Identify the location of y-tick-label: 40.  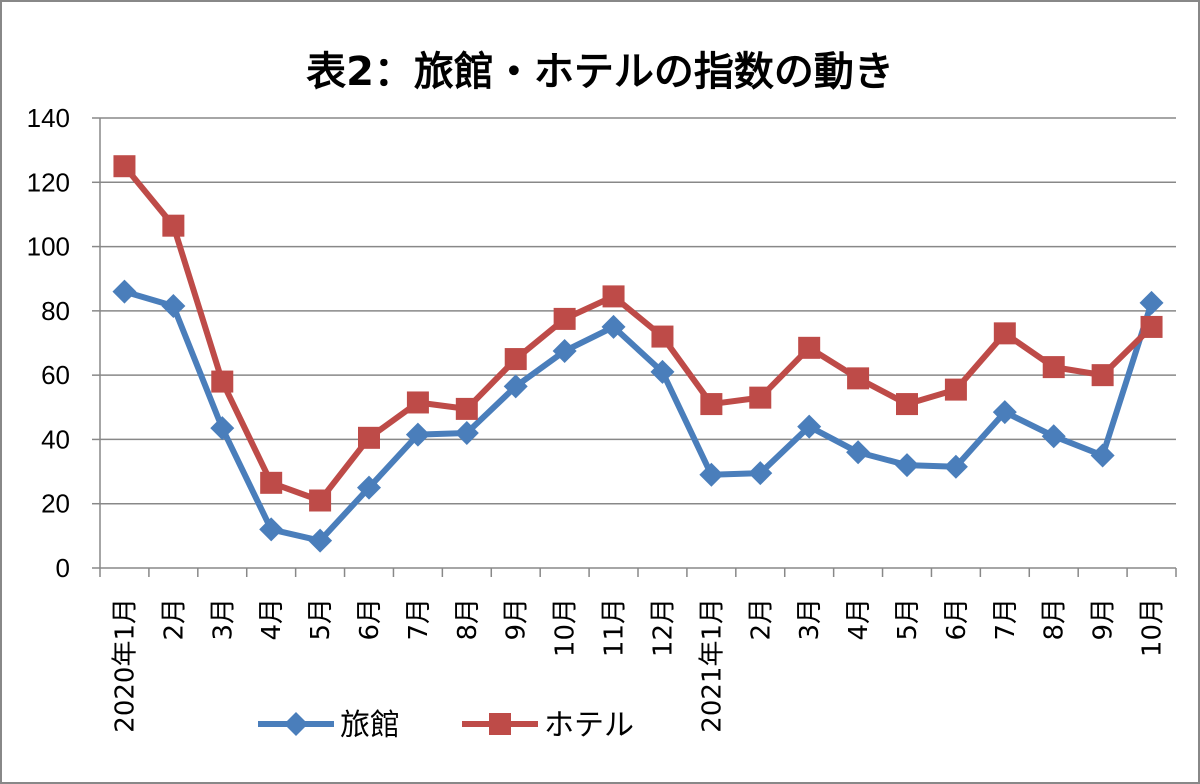
(55, 439).